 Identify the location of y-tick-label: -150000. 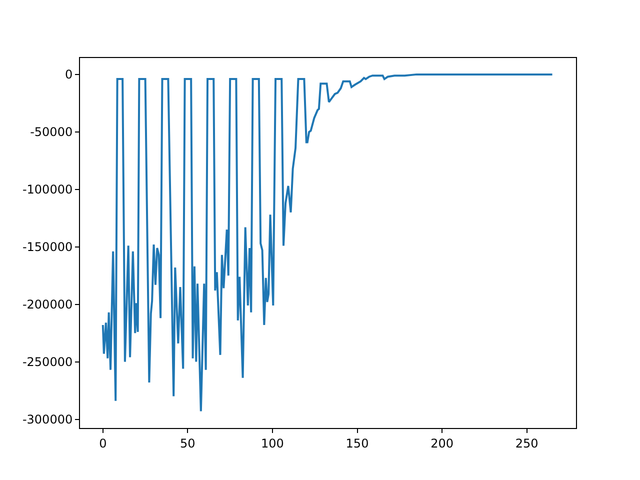
(47, 247).